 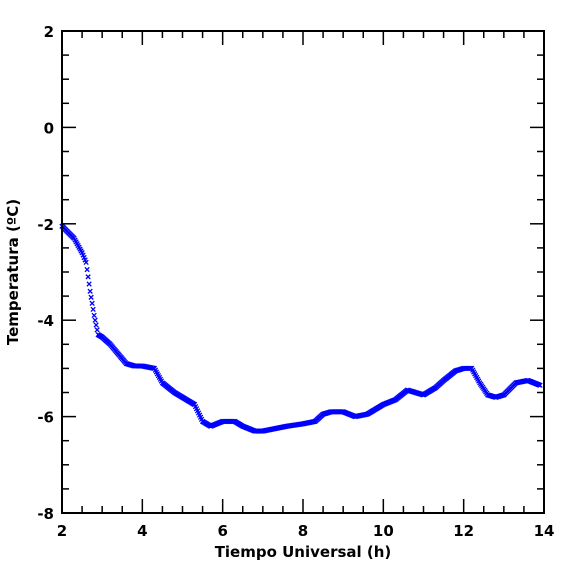 I want to click on x-tick-label: 10, so click(x=383, y=531).